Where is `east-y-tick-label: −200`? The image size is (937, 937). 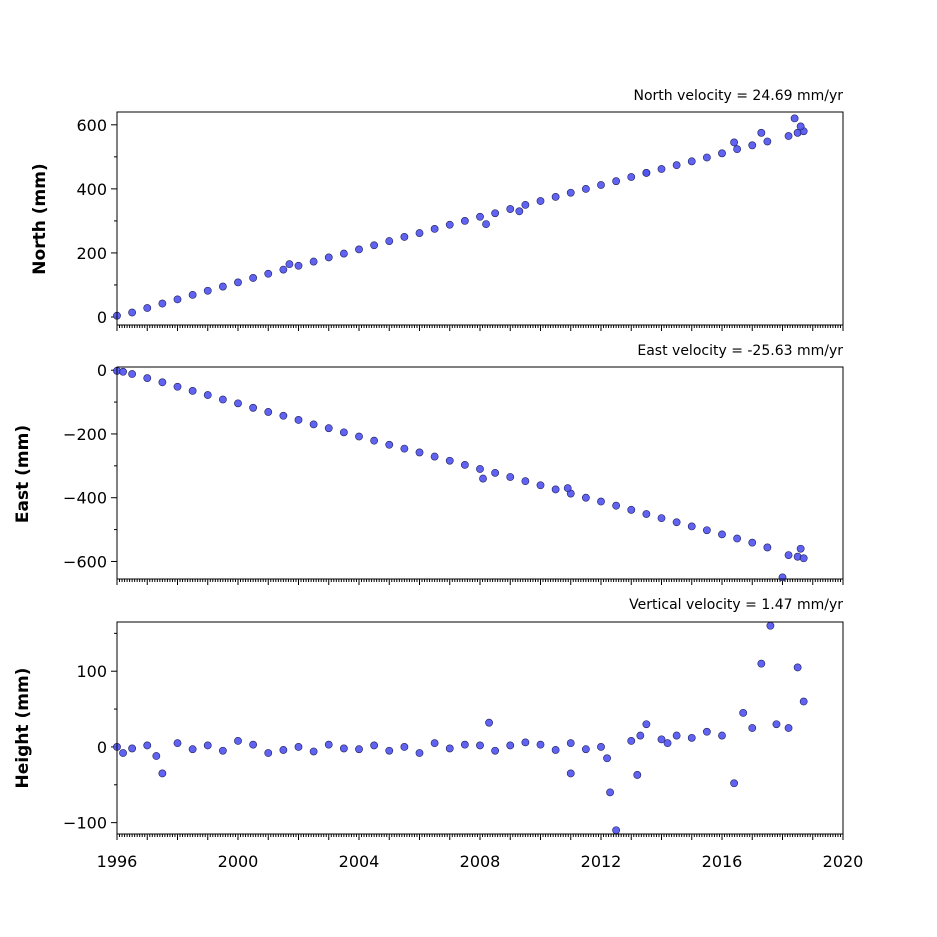
east-y-tick-label: −200 is located at coordinates (85, 434).